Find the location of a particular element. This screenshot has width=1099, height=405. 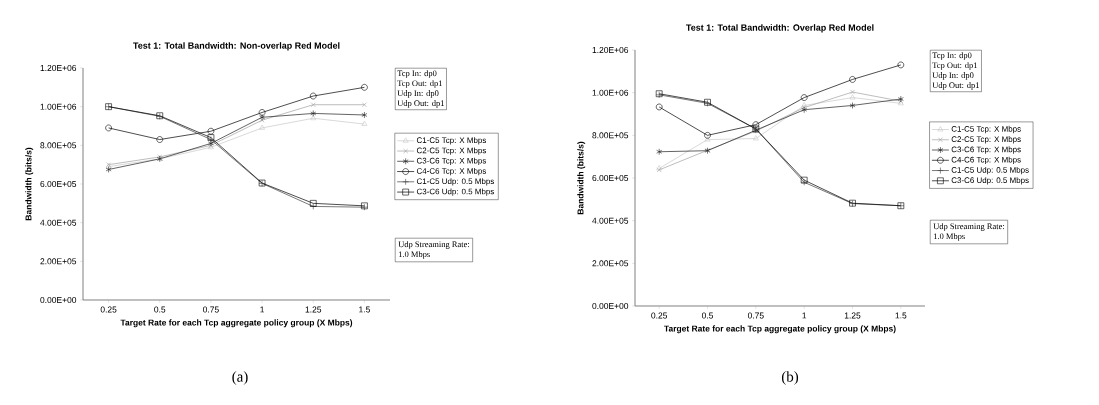

text: (a) is located at coordinates (240, 378).